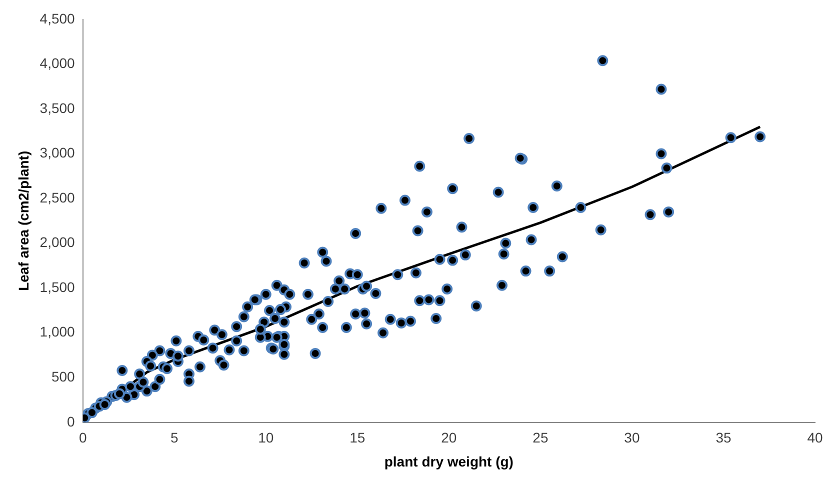 This screenshot has width=835, height=487. What do you see at coordinates (58, 286) in the screenshot?
I see `y-tick-label: 1,500` at bounding box center [58, 286].